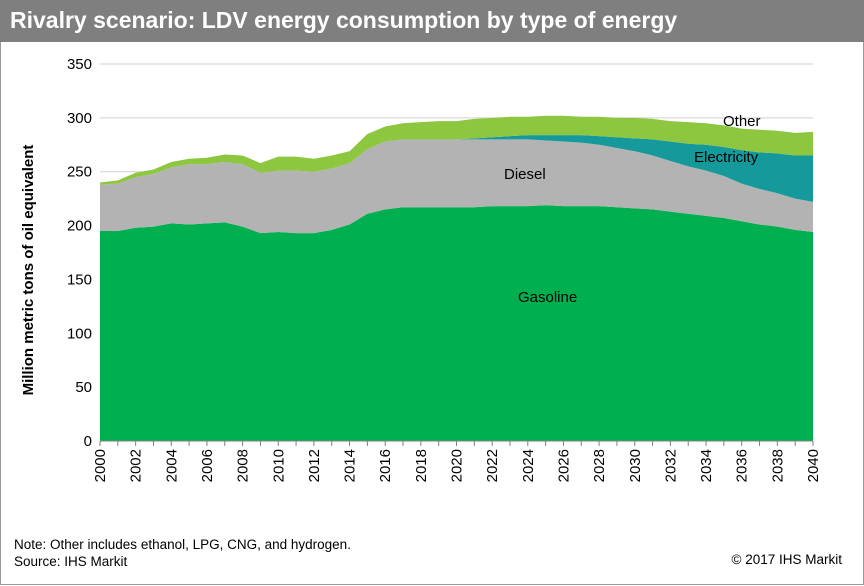  I want to click on x-tick-label: 2018, so click(421, 465).